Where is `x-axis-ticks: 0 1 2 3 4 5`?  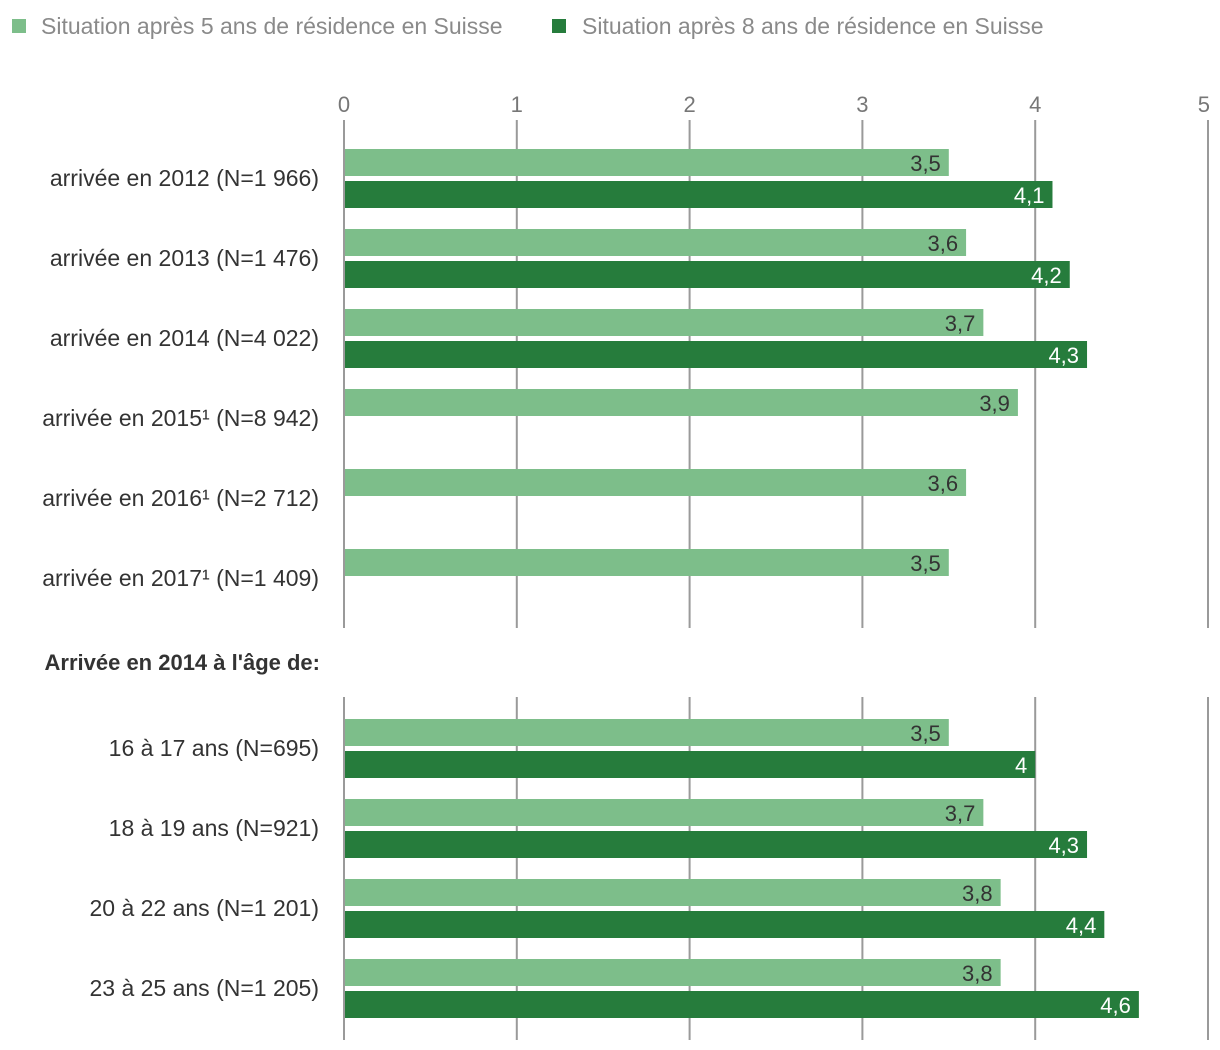 x-axis-ticks: 0 1 2 3 4 5 is located at coordinates (774, 104).